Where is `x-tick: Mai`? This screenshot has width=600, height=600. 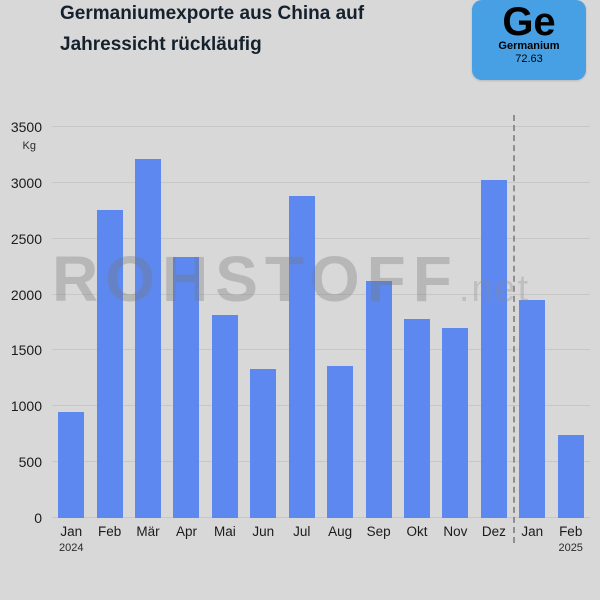 x-tick: Mai is located at coordinates (225, 539).